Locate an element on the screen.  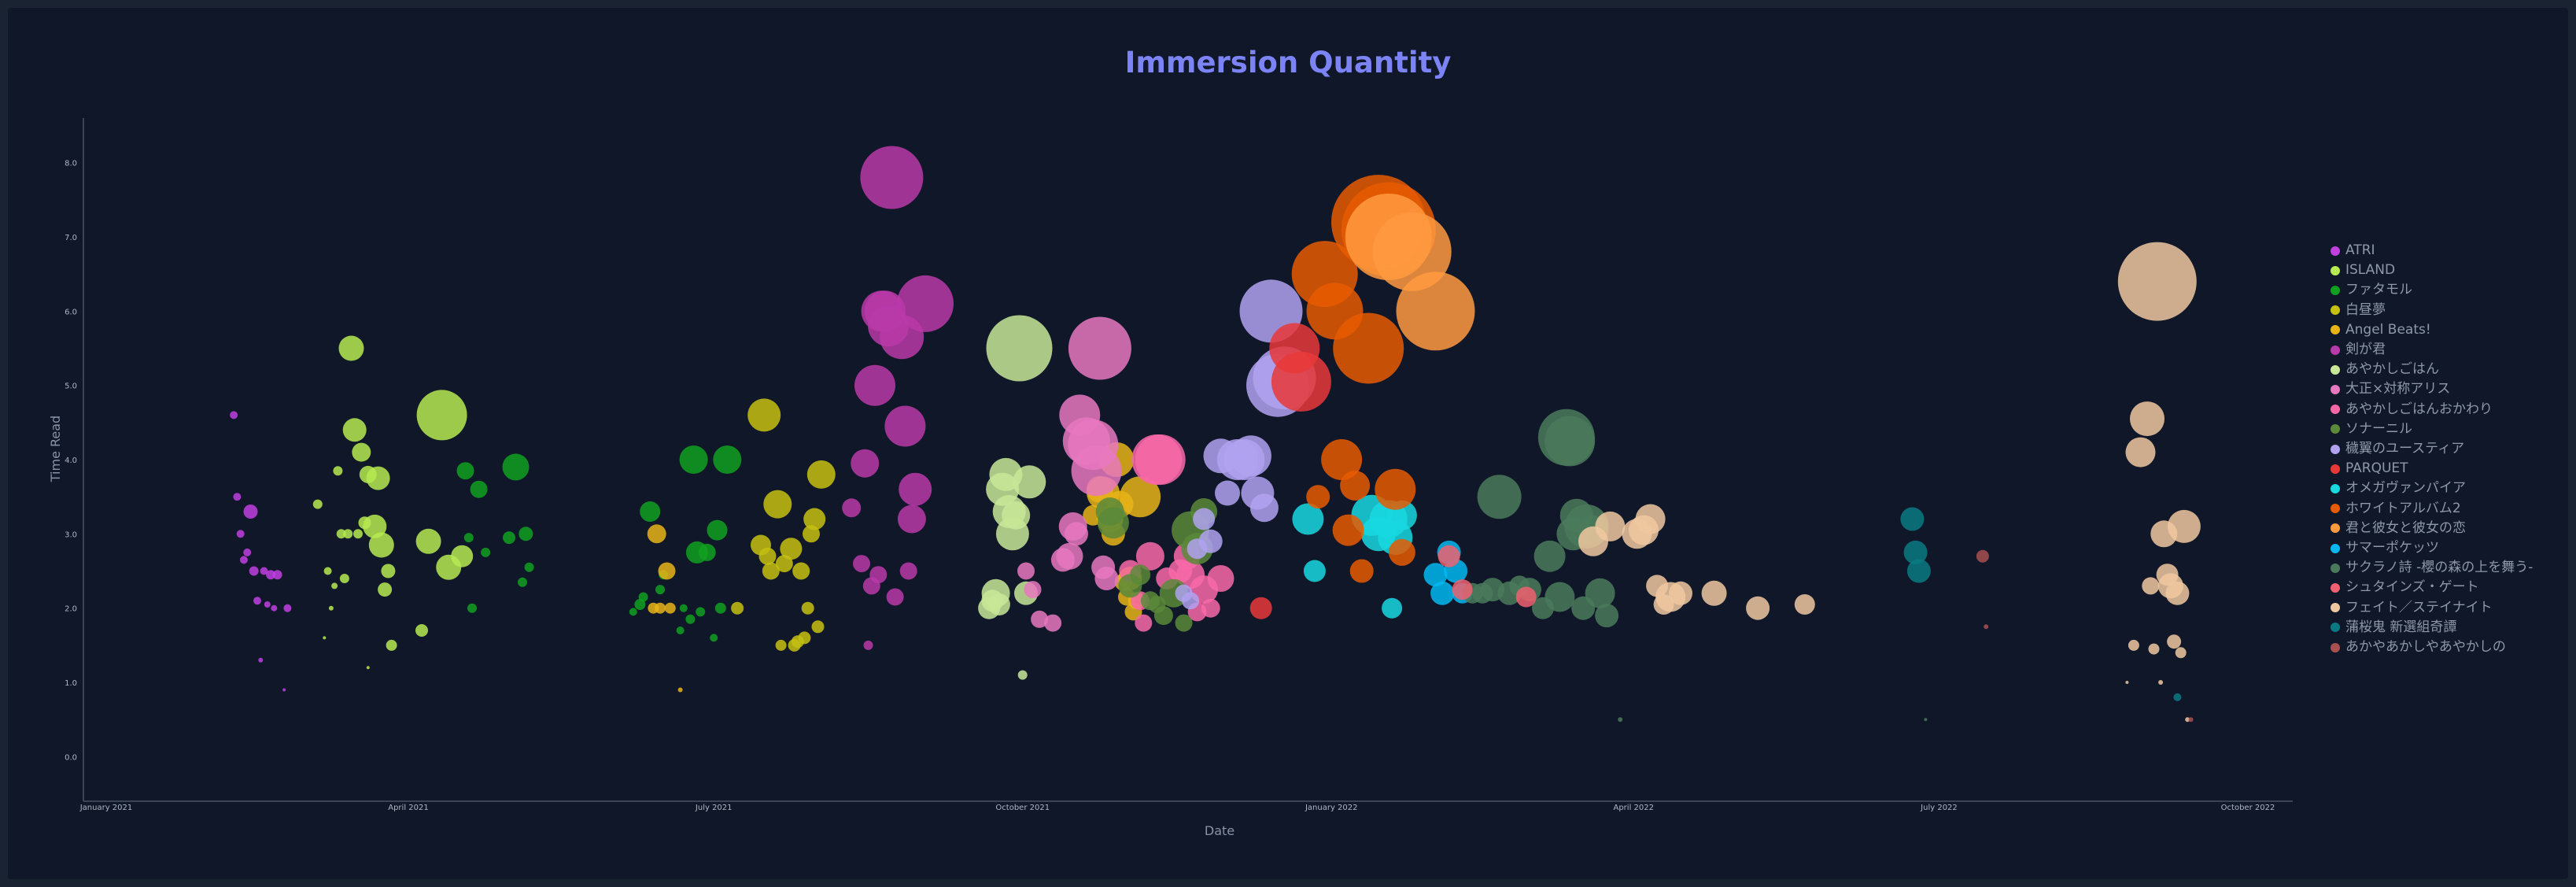
legend-label: 蒲桜鬼 新選組奇譚 is located at coordinates (2401, 627).